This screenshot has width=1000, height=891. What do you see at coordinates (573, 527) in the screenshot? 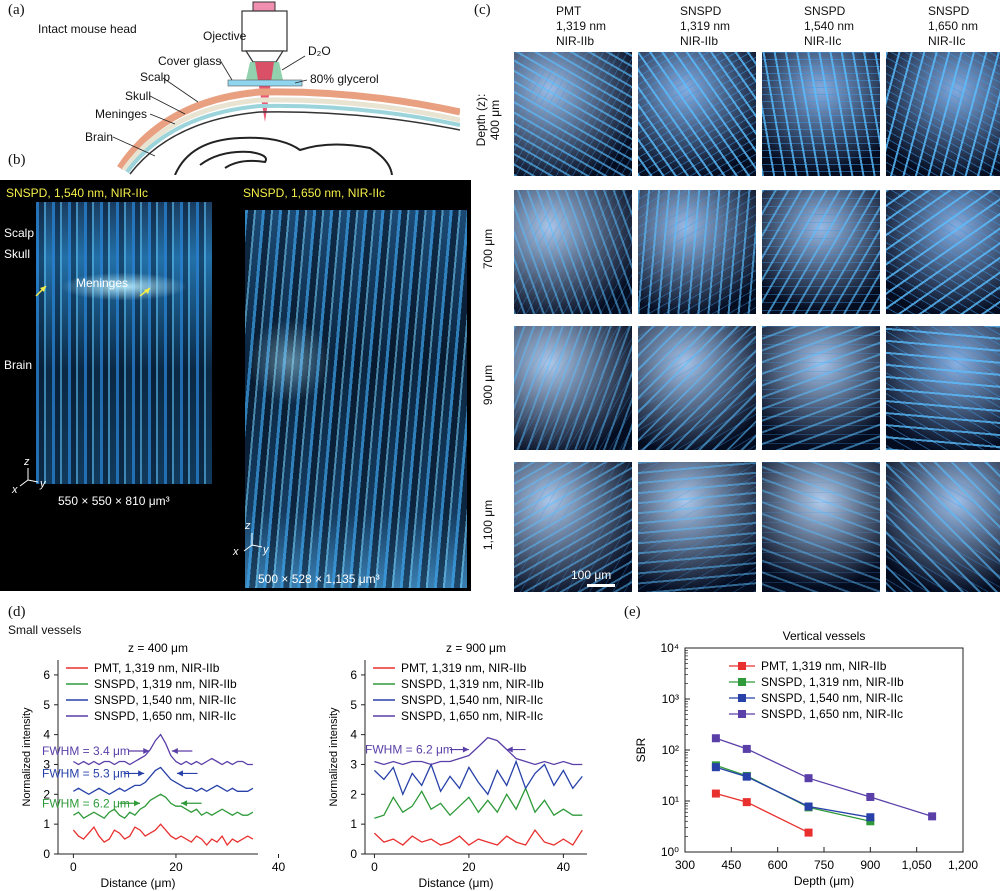
I see `image-tile-r4-c1` at bounding box center [573, 527].